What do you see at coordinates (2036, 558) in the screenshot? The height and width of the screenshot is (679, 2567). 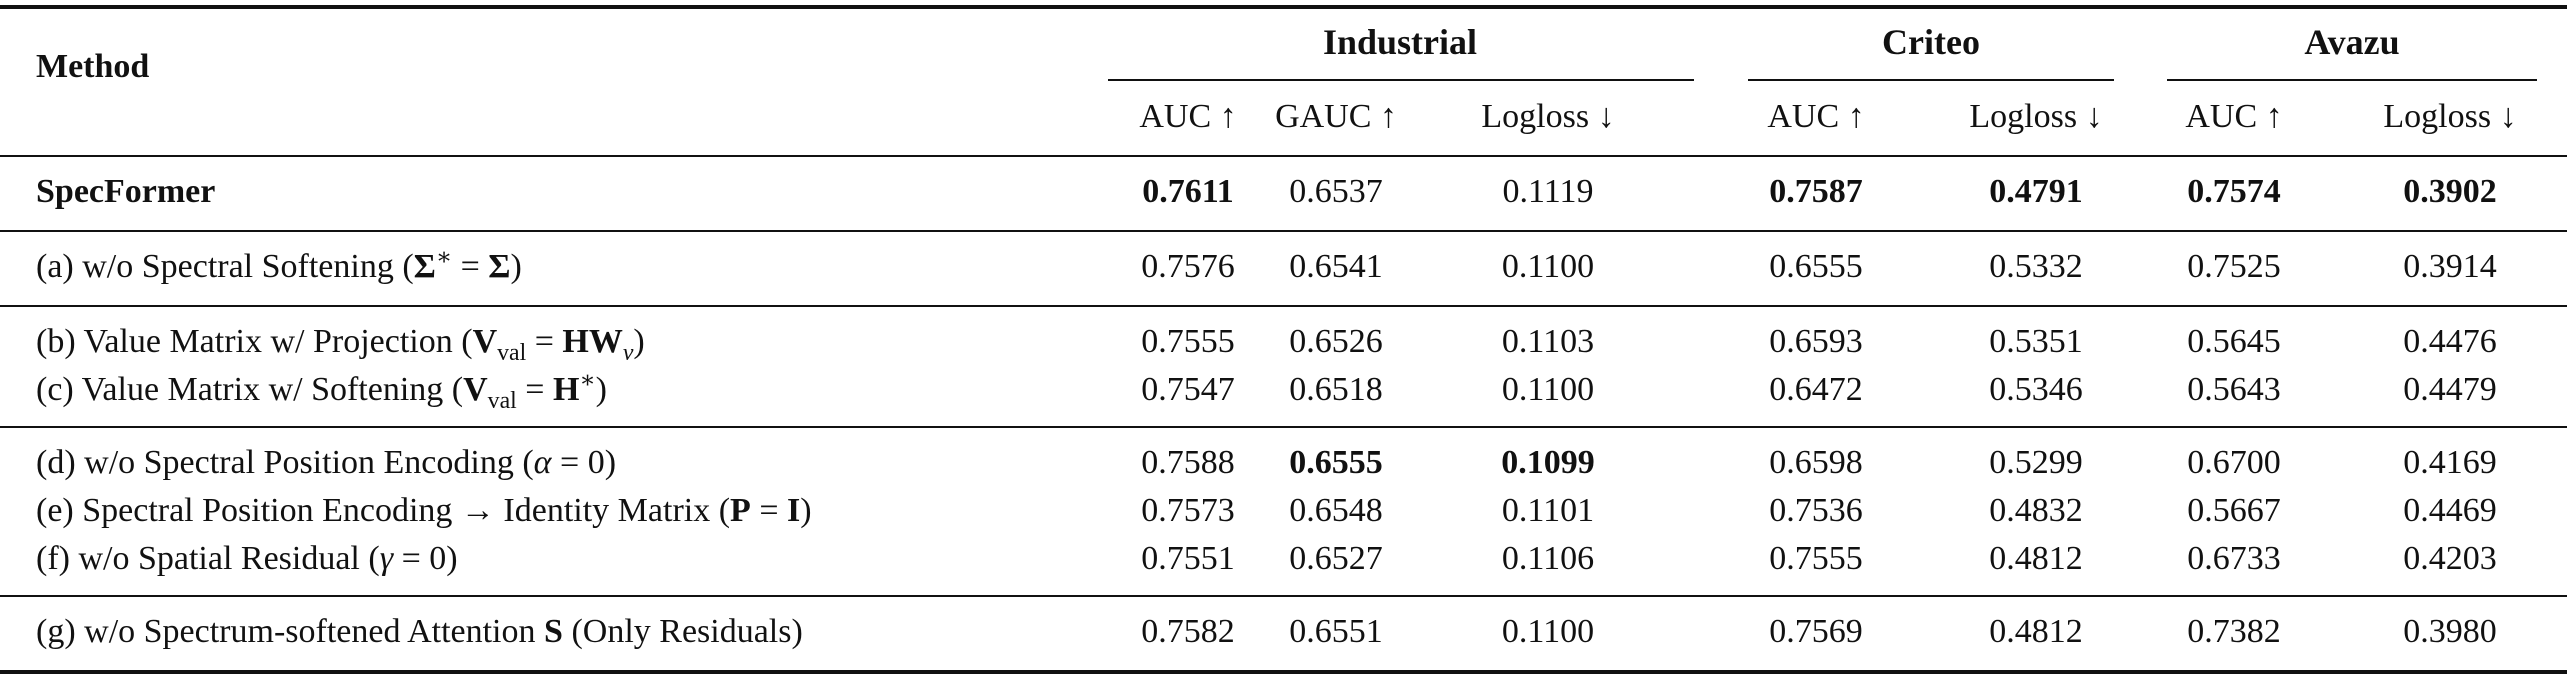 I see `cell-r6-c4: 0.4812` at bounding box center [2036, 558].